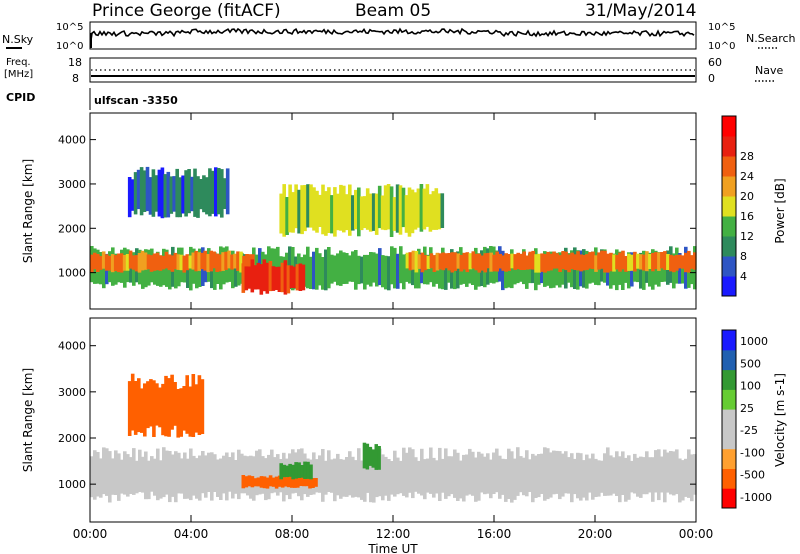  I want to click on y-tick-label: 3000, so click(72, 392).